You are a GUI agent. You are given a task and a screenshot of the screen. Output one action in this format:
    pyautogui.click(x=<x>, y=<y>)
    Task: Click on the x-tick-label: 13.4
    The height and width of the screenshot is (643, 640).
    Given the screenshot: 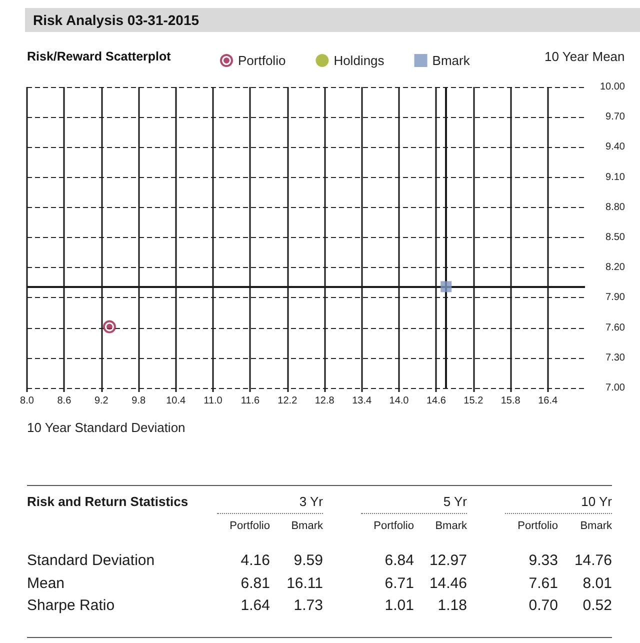 What is the action you would take?
    pyautogui.click(x=362, y=401)
    